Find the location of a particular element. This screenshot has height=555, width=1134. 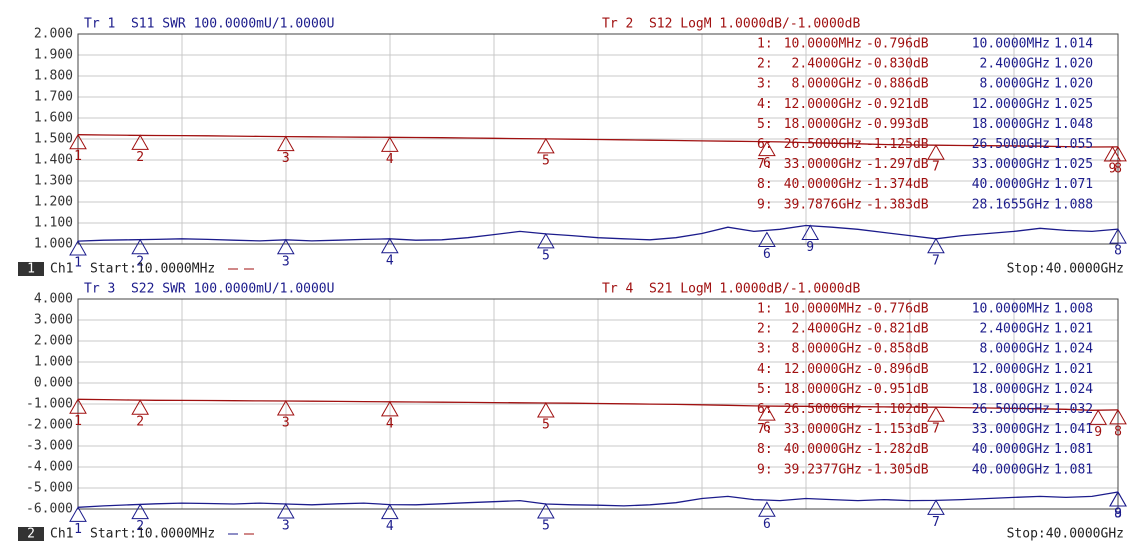

marker-value: 1.025 is located at coordinates (1073, 104).